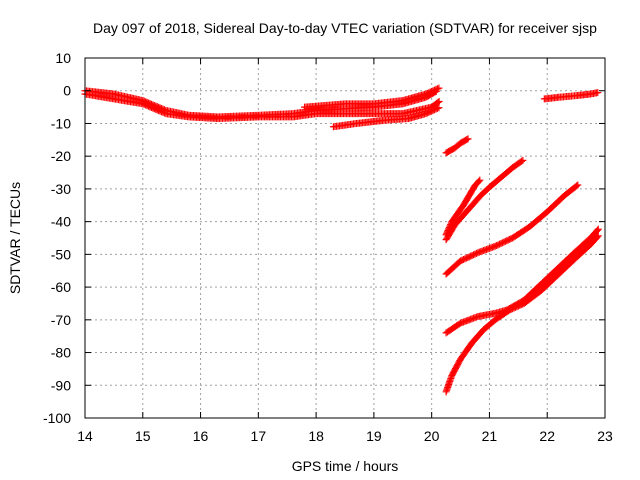 The image size is (640, 480). I want to click on y-tick-label: -20, so click(61, 156).